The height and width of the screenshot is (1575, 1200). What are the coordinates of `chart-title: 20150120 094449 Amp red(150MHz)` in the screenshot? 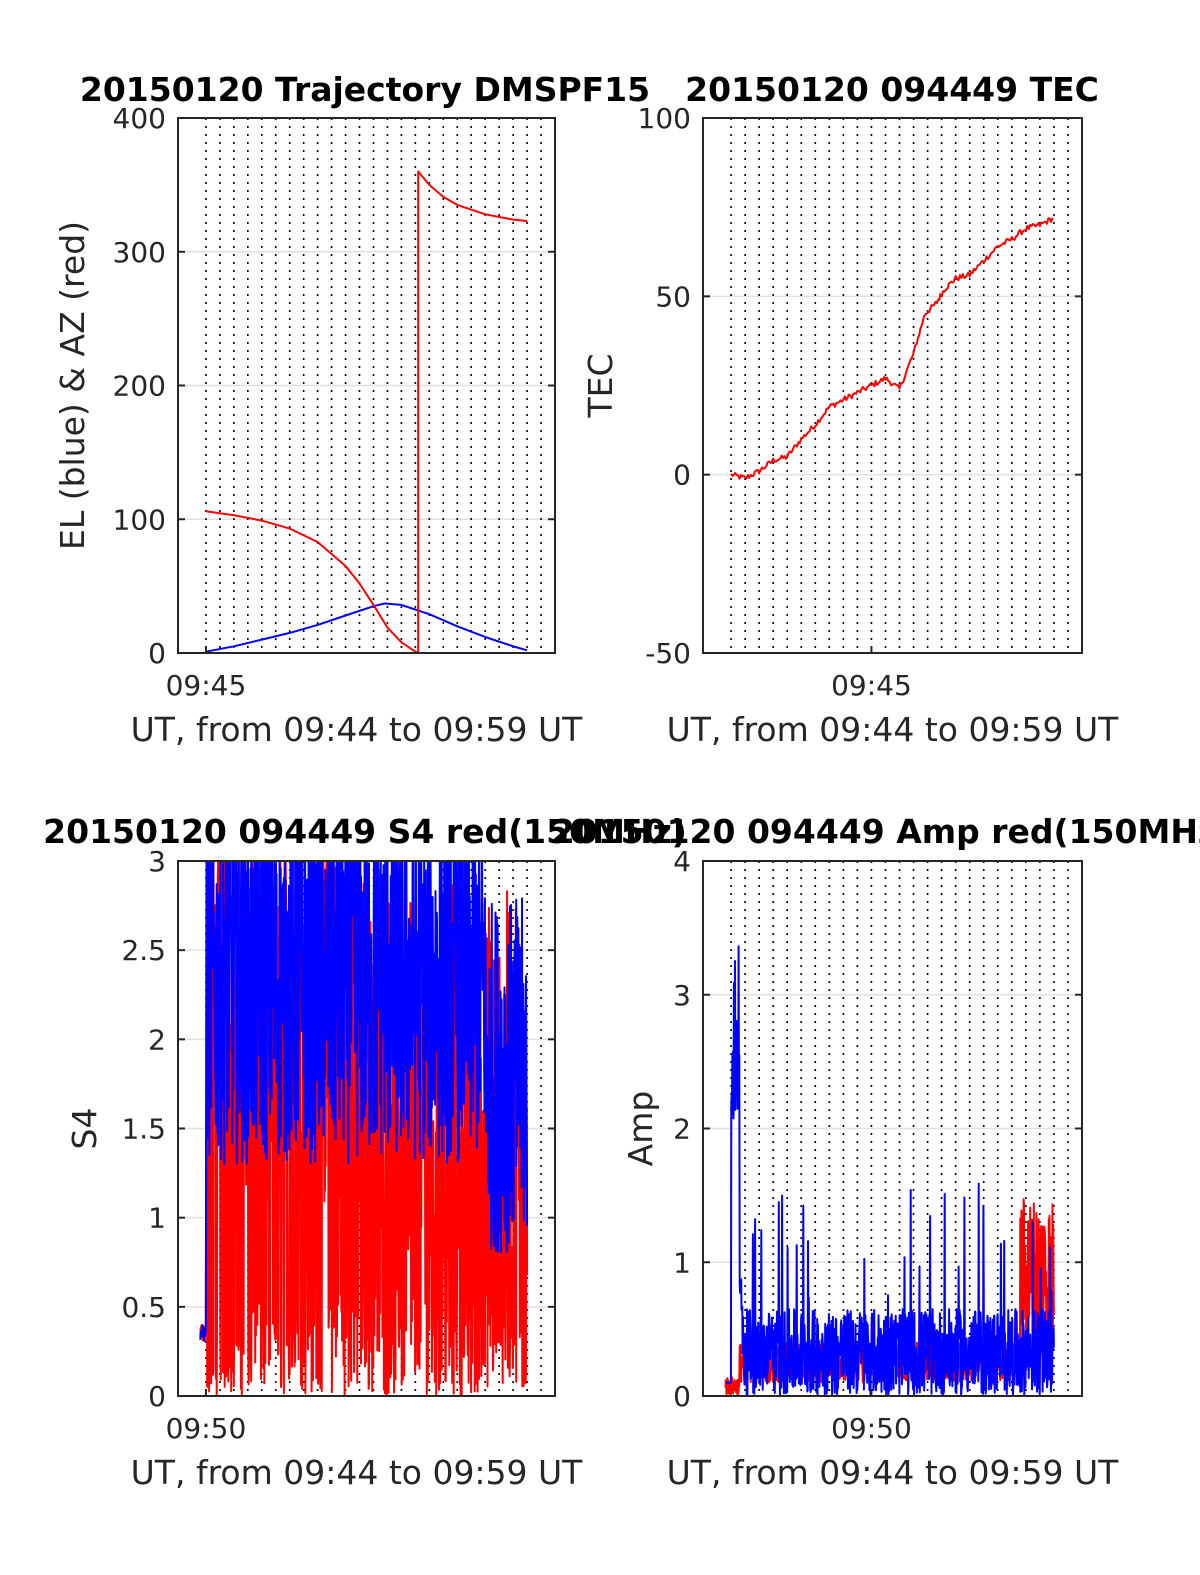 It's located at (876, 831).